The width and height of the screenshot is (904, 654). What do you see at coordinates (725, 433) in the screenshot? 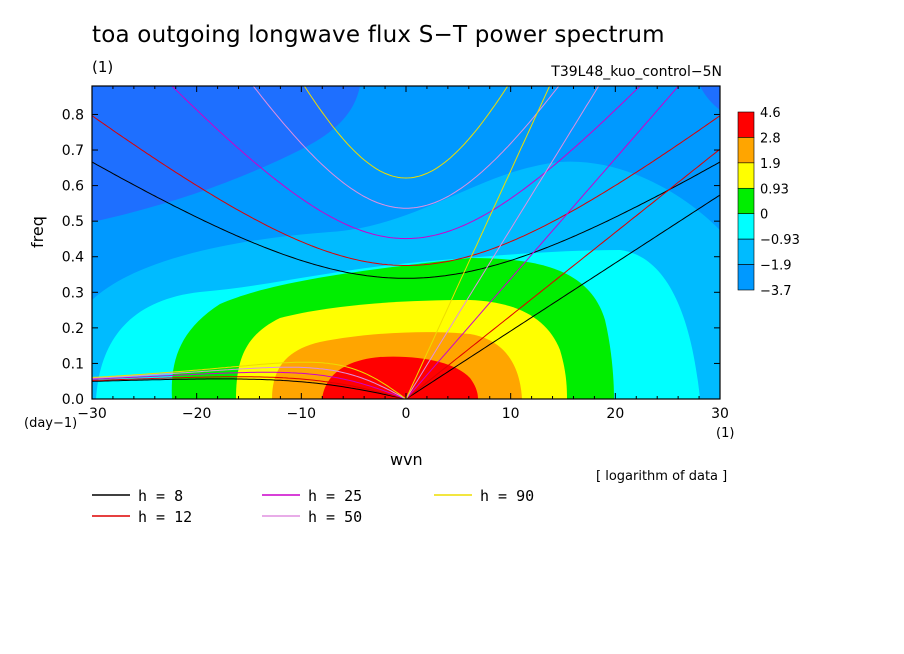
I see `x-axis-unit: (1)` at bounding box center [725, 433].